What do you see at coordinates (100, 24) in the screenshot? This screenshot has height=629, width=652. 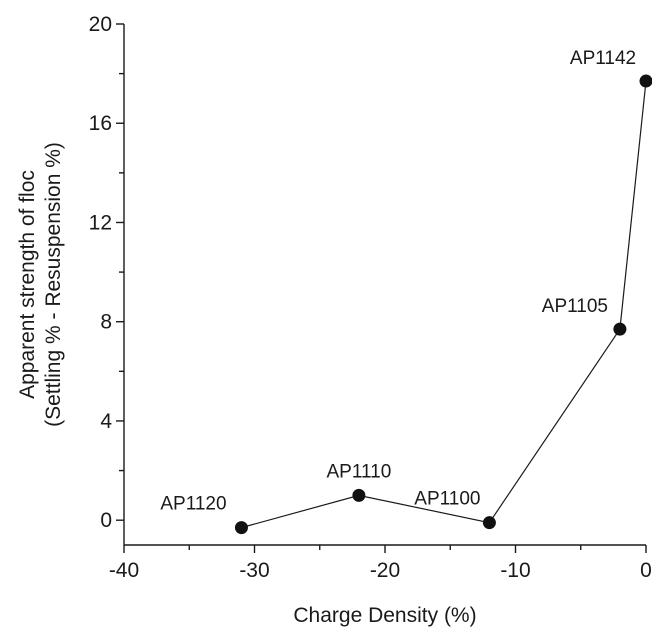 I see `y-tick-label: 20` at bounding box center [100, 24].